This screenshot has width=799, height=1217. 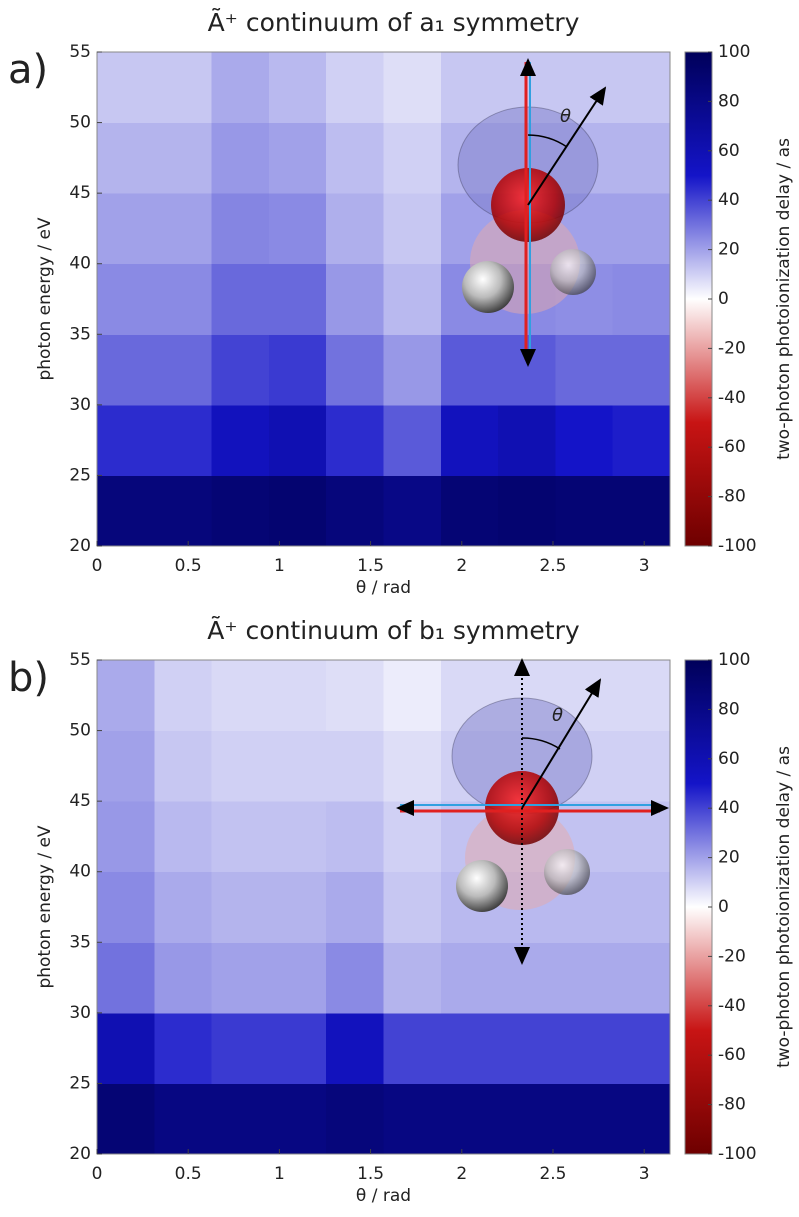 I want to click on colorbar-tick-label: 20, so click(x=729, y=250).